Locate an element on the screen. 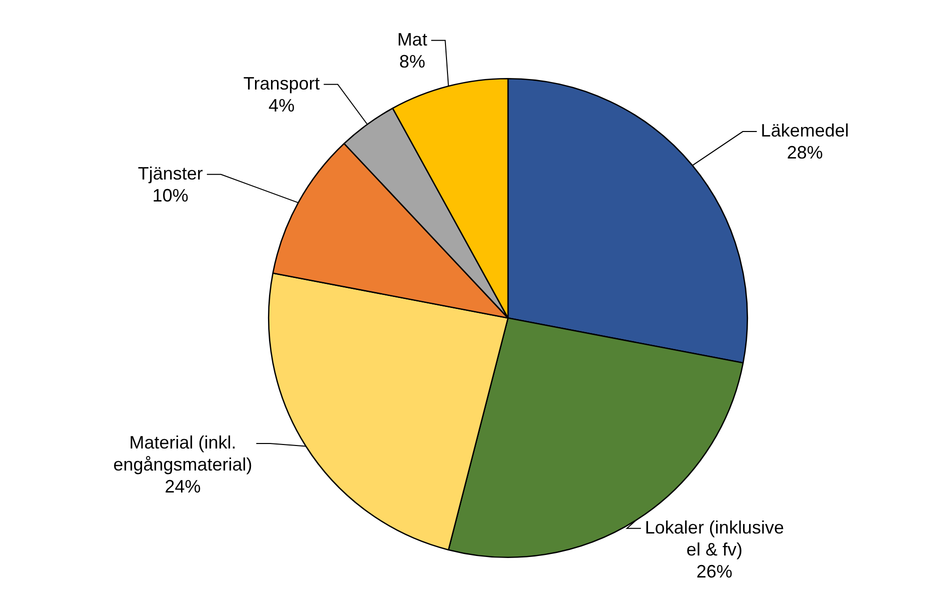 The image size is (944, 600). data-label: 28% is located at coordinates (804, 152).